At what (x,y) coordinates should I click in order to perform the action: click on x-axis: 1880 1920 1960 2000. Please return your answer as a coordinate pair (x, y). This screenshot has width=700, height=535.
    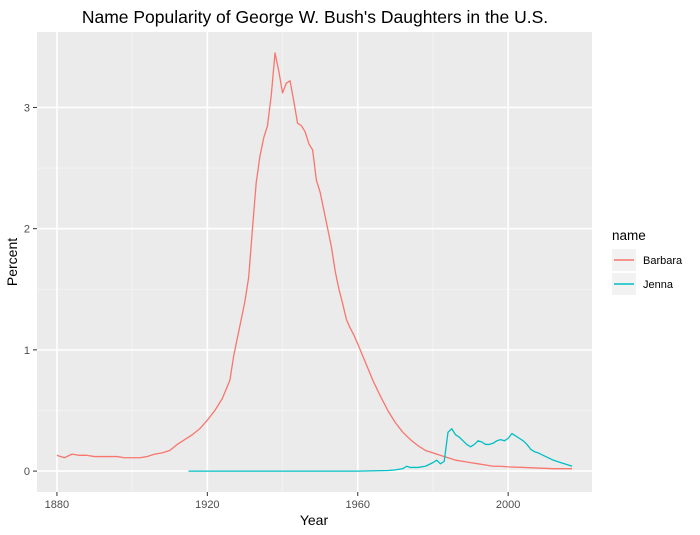
    Looking at the image, I should click on (282, 501).